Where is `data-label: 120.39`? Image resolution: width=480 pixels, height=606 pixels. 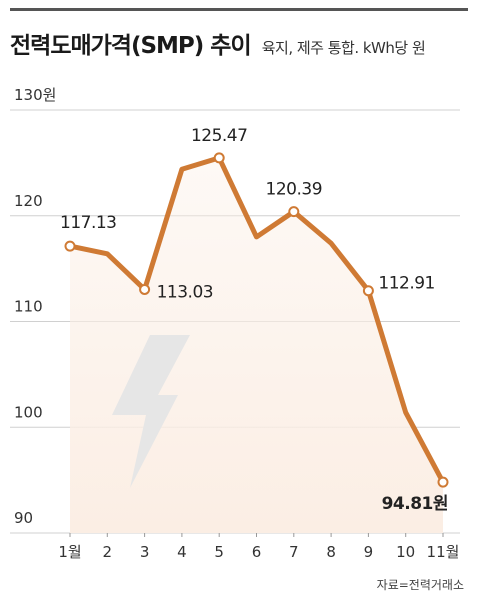 data-label: 120.39 is located at coordinates (294, 190).